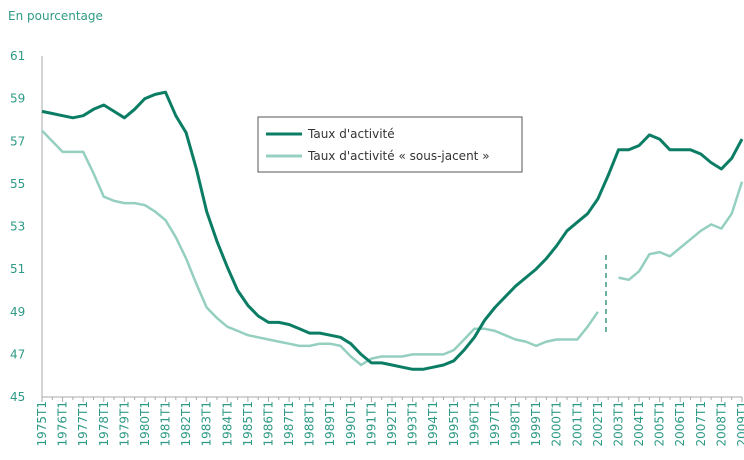  What do you see at coordinates (17, 312) in the screenshot?
I see `y-tick-label: 49` at bounding box center [17, 312].